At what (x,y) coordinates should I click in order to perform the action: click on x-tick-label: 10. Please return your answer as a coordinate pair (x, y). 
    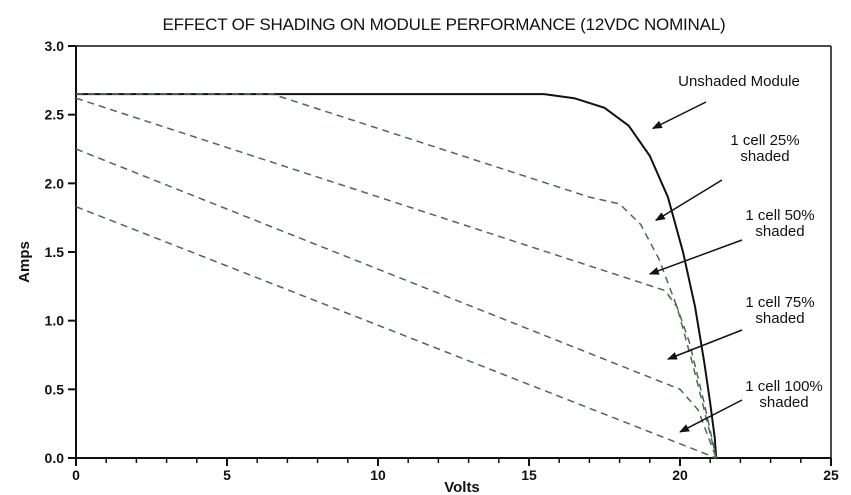
    Looking at the image, I should click on (378, 475).